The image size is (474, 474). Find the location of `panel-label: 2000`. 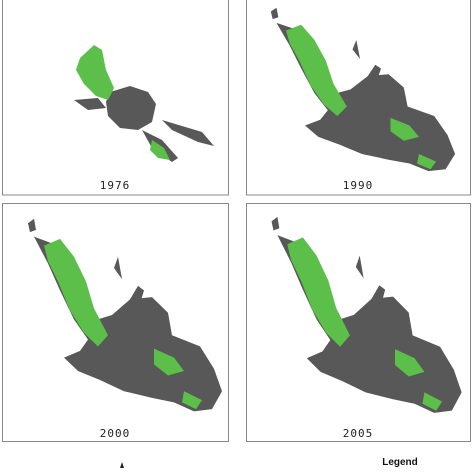

panel-label: 2000 is located at coordinates (115, 433).